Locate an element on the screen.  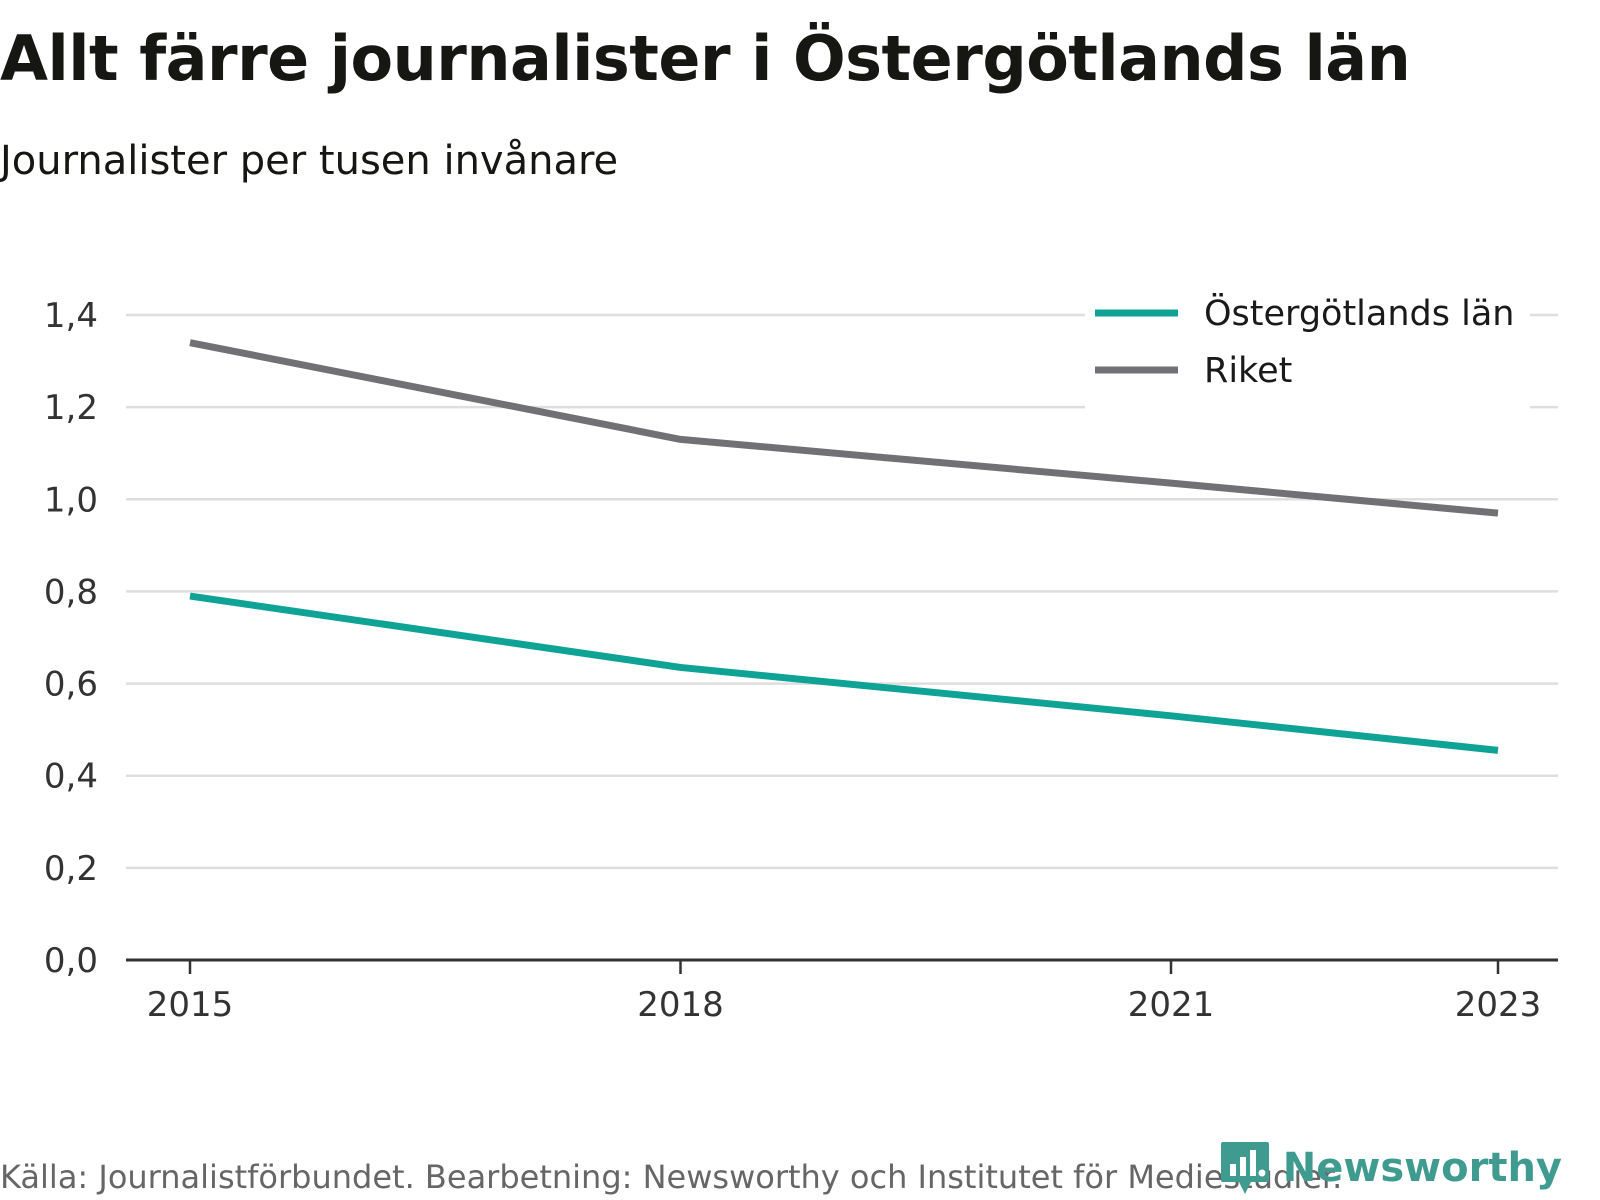
y-tick-label: 0,6 is located at coordinates (71, 685).